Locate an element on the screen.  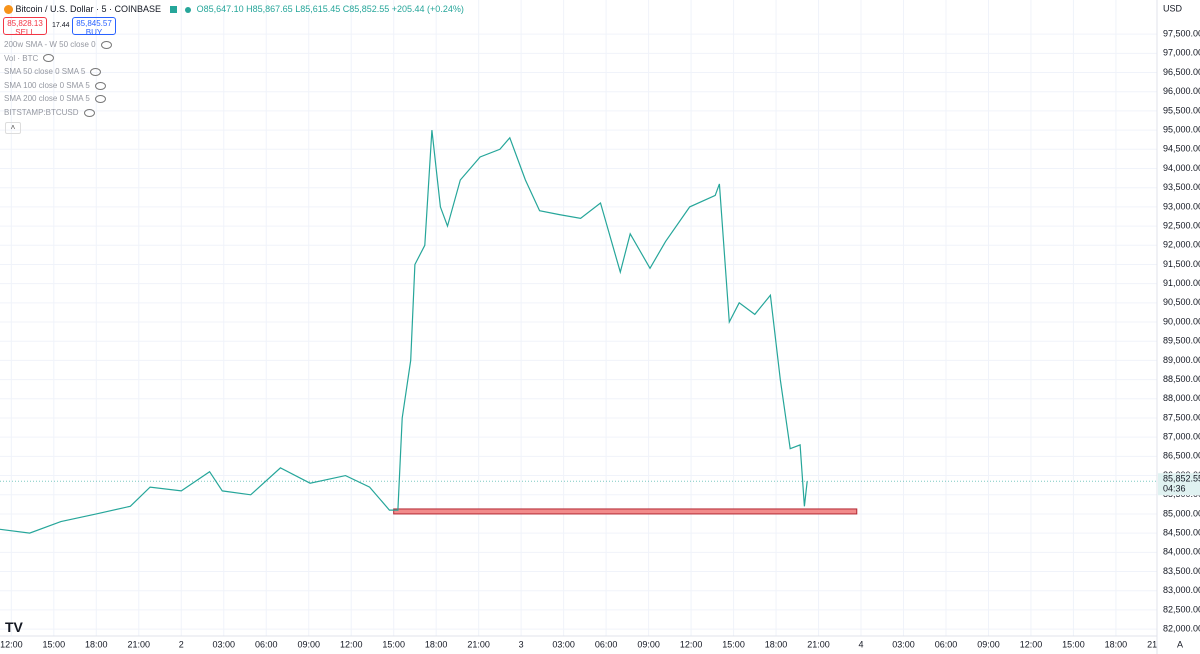
y-tick-label: 90,000.00 is located at coordinates (1181, 321).